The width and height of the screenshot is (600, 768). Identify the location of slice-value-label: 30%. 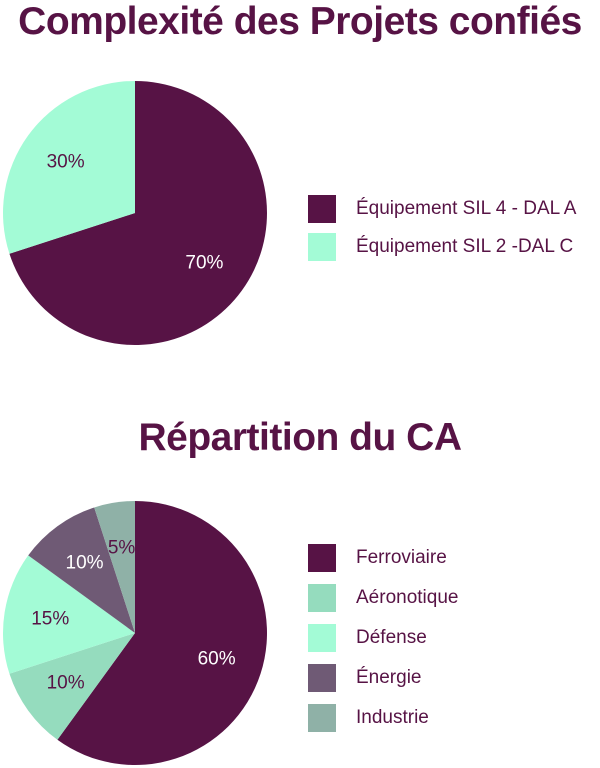
(66, 162).